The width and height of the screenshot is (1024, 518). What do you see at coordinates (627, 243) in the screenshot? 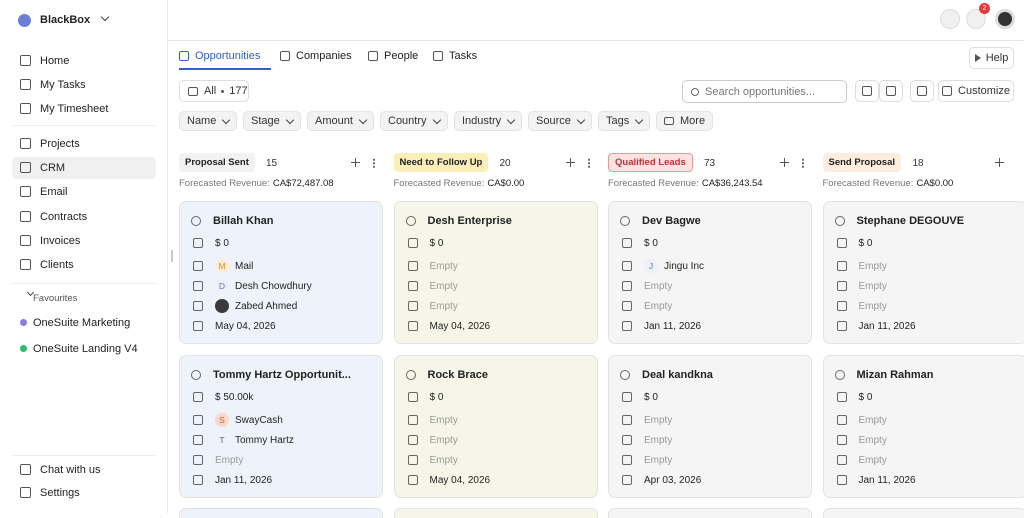
I see `amount-icon` at bounding box center [627, 243].